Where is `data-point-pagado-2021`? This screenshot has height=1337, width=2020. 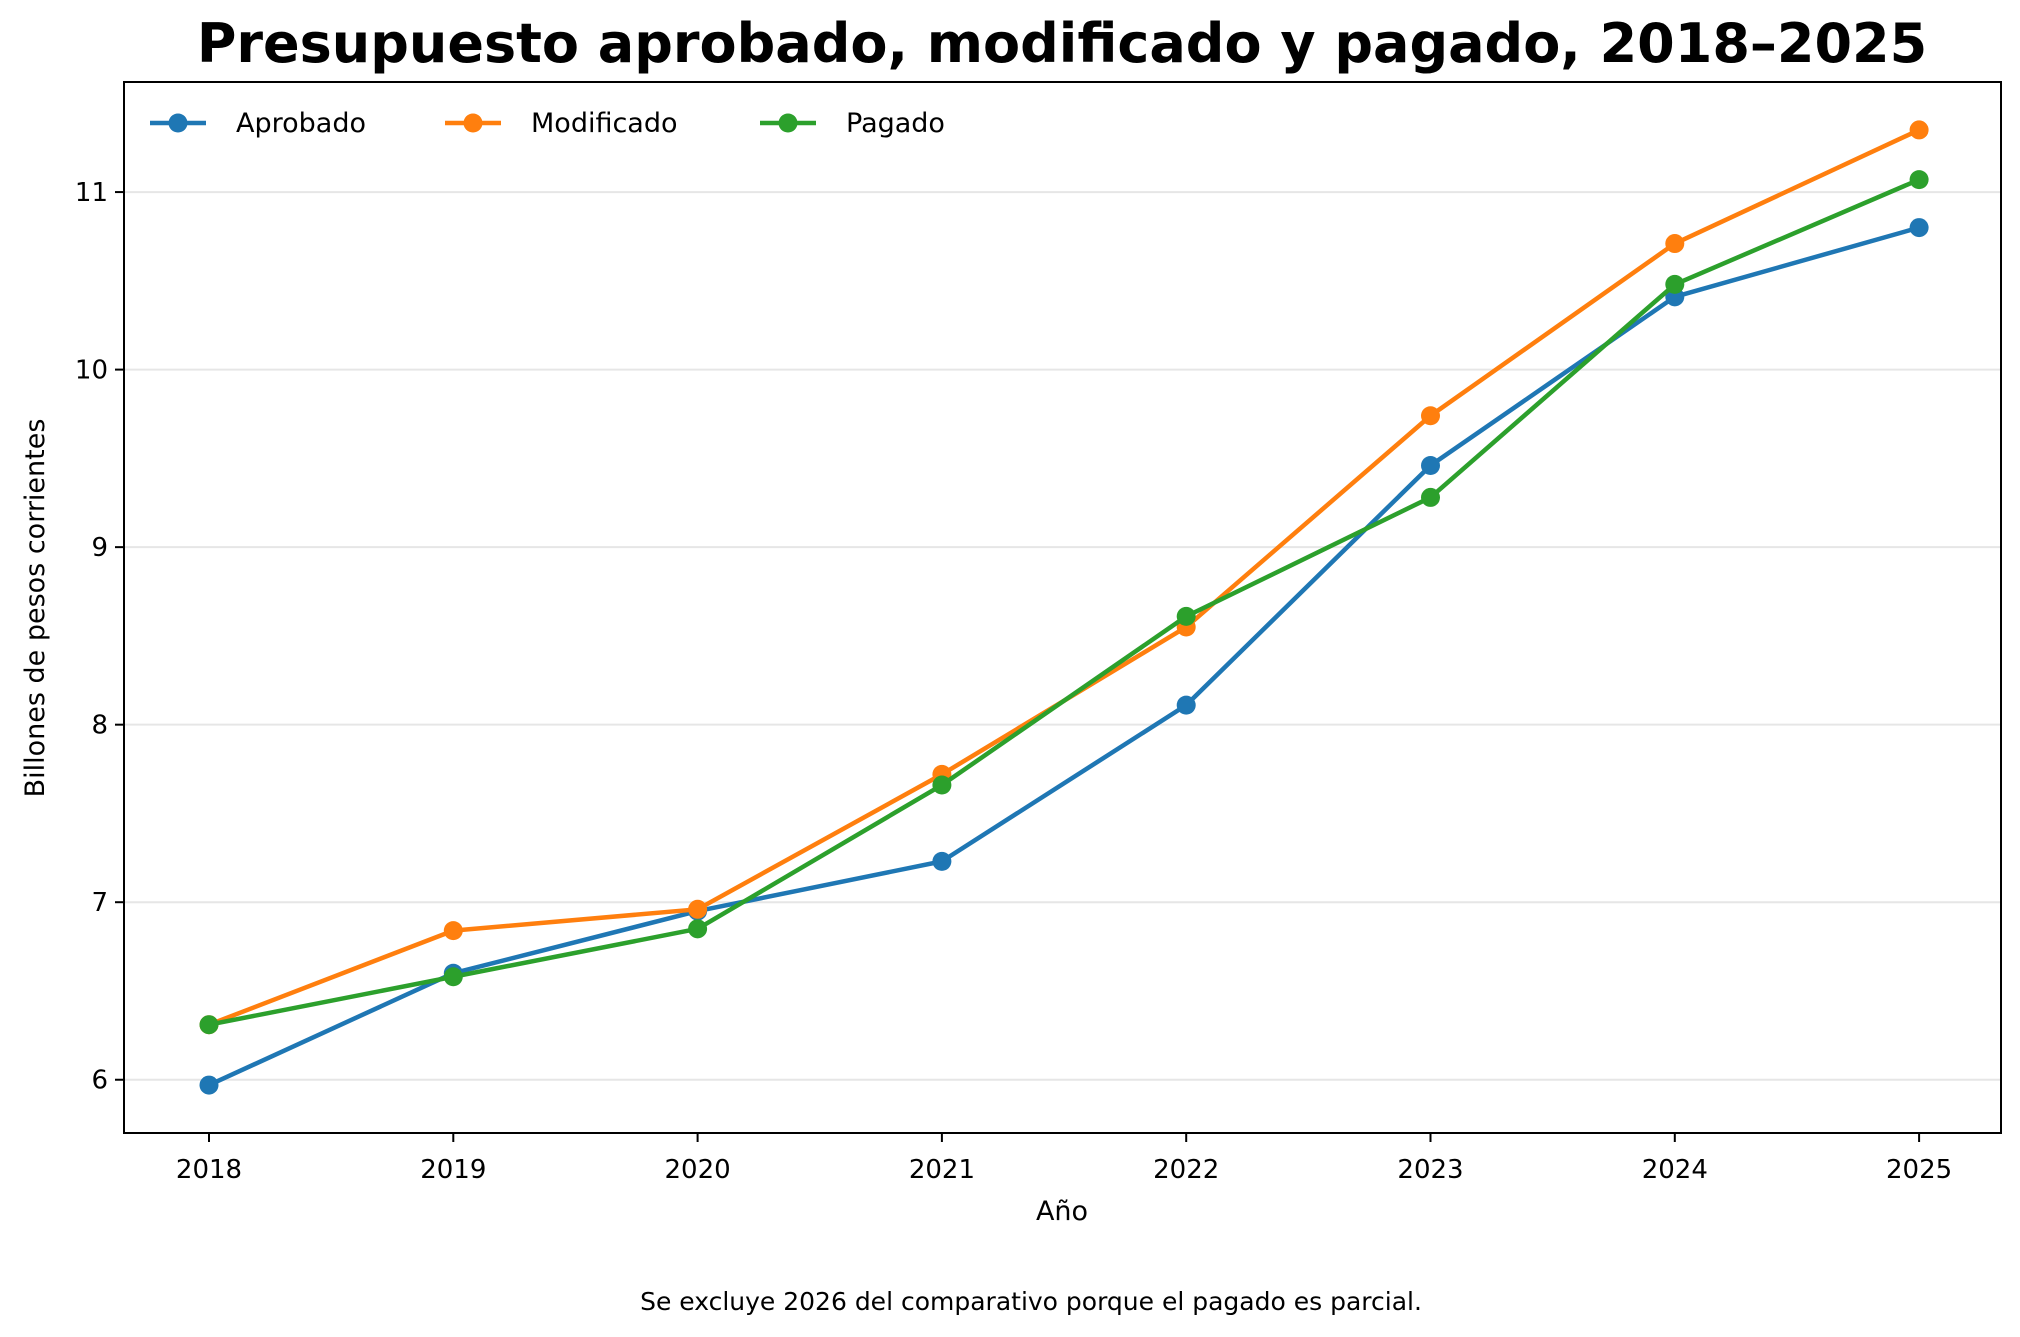
data-point-pagado-2021 is located at coordinates (942, 785).